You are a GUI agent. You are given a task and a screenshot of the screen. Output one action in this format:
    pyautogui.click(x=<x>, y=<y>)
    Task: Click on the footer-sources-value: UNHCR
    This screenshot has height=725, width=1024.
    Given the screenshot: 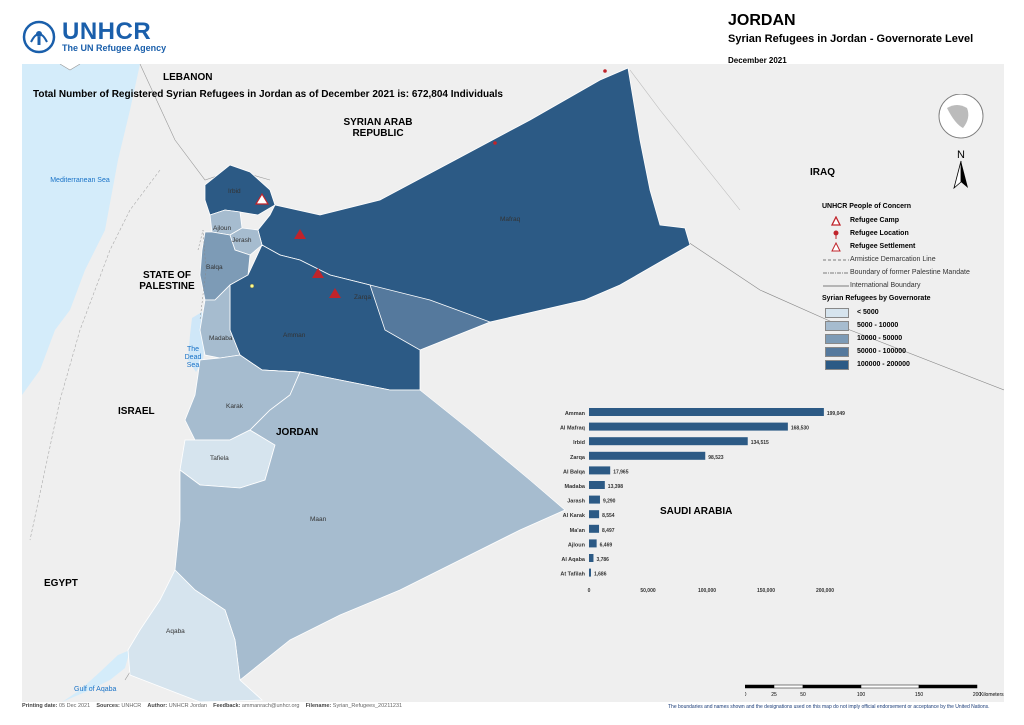 What is the action you would take?
    pyautogui.click(x=131, y=706)
    